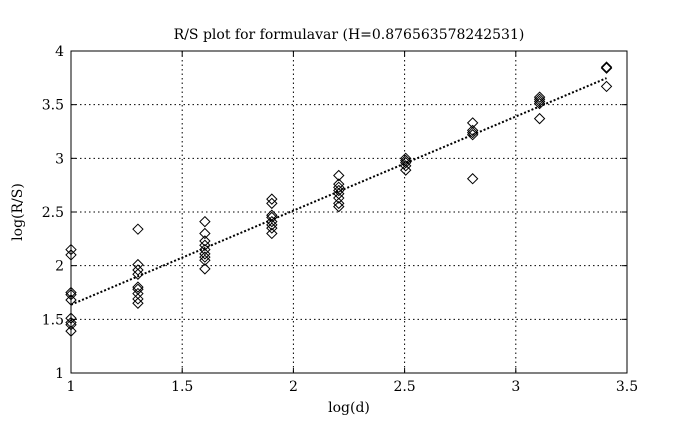 The width and height of the screenshot is (686, 430). What do you see at coordinates (182, 387) in the screenshot?
I see `x-tick-label: 1.5` at bounding box center [182, 387].